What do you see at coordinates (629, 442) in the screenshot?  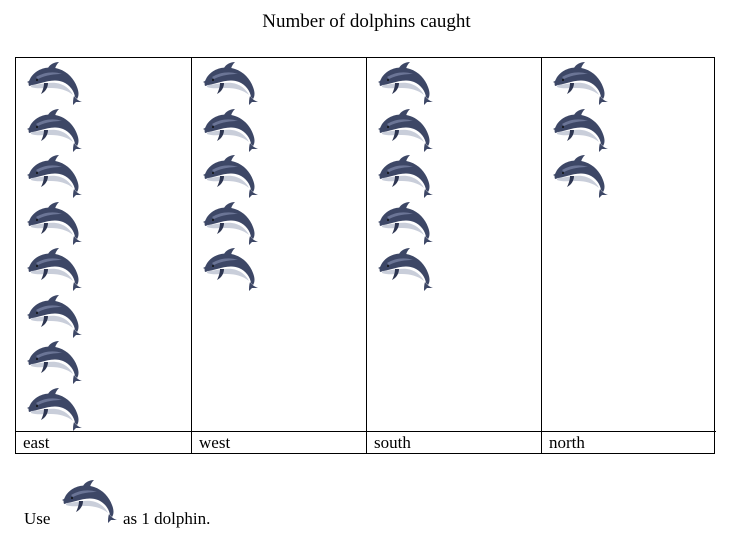 I see `category-label-north: north` at bounding box center [629, 442].